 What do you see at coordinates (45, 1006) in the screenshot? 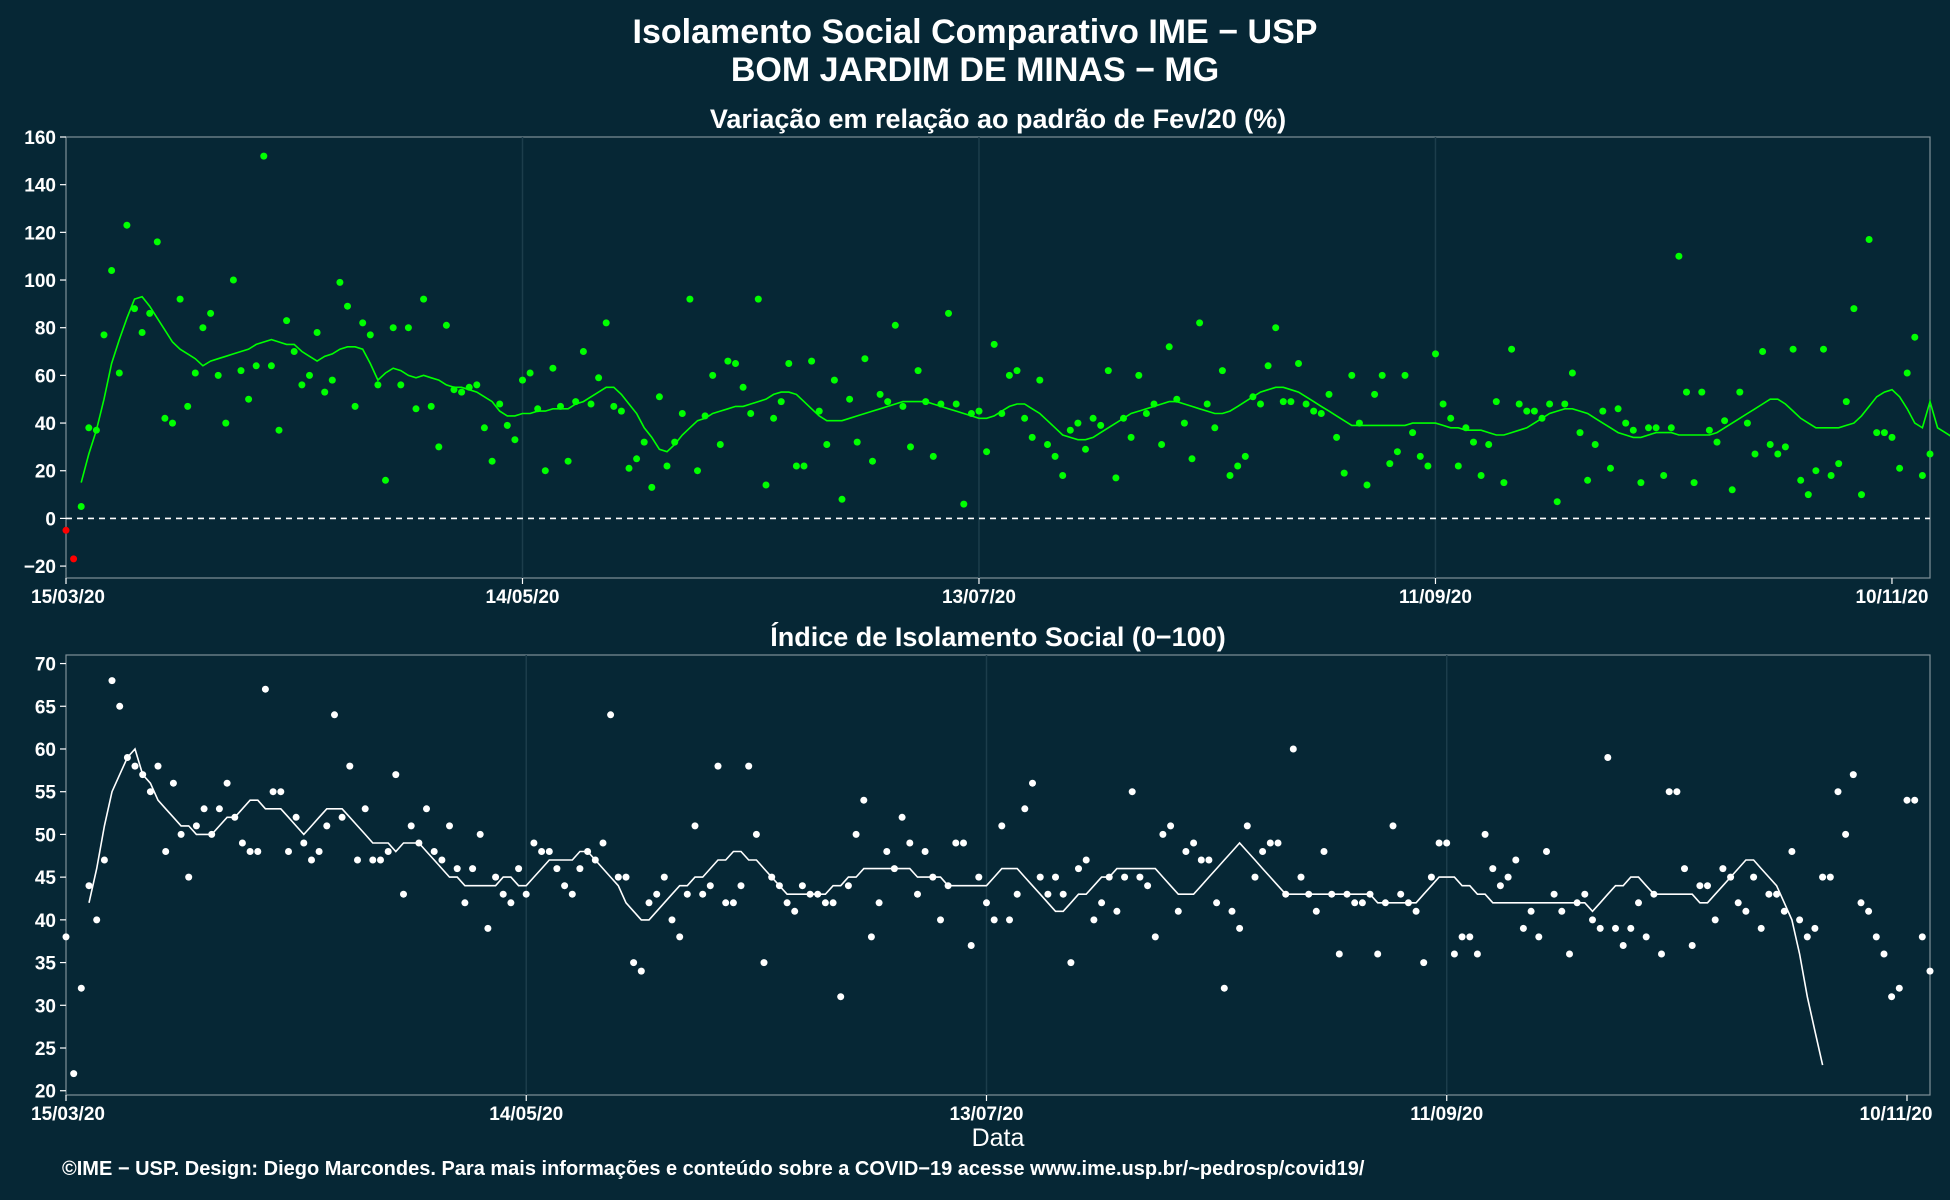
I see `panel2-ytick-label: 30` at bounding box center [45, 1006].